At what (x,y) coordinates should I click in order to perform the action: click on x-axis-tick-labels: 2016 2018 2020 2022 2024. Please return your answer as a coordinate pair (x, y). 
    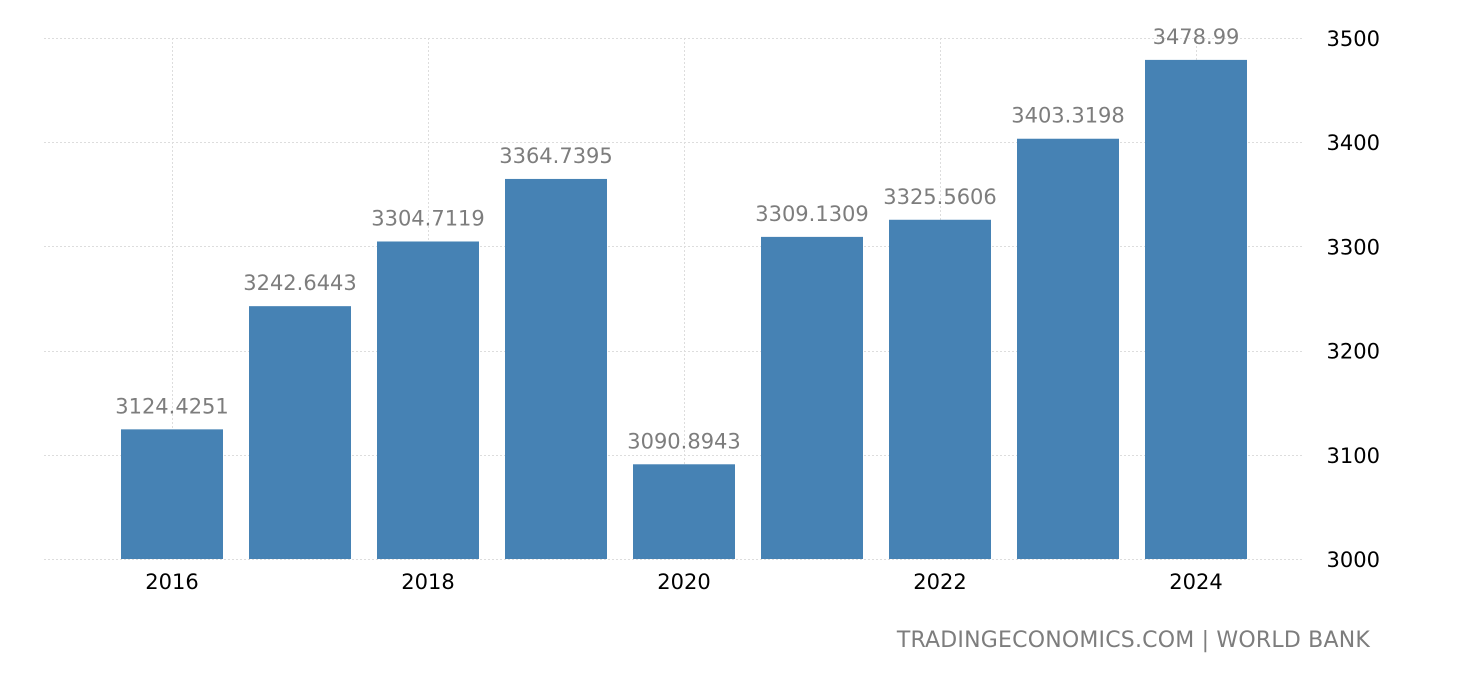
    Looking at the image, I should click on (683, 582).